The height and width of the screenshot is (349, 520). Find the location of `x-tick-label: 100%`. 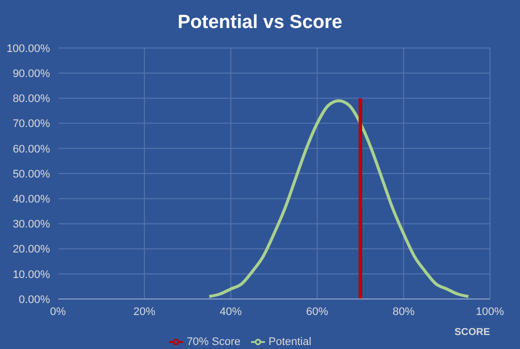

x-tick-label: 100% is located at coordinates (490, 312).